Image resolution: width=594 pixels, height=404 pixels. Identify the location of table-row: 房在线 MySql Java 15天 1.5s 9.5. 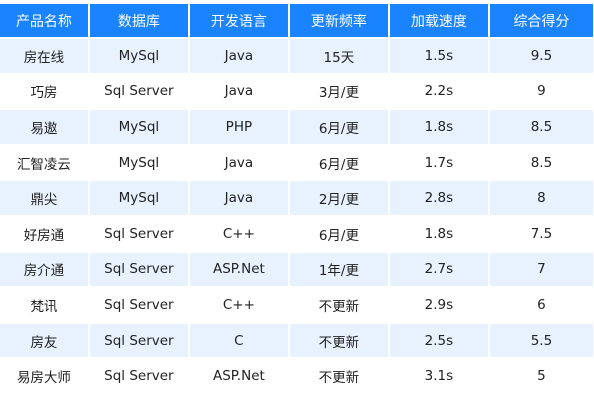
(296, 56).